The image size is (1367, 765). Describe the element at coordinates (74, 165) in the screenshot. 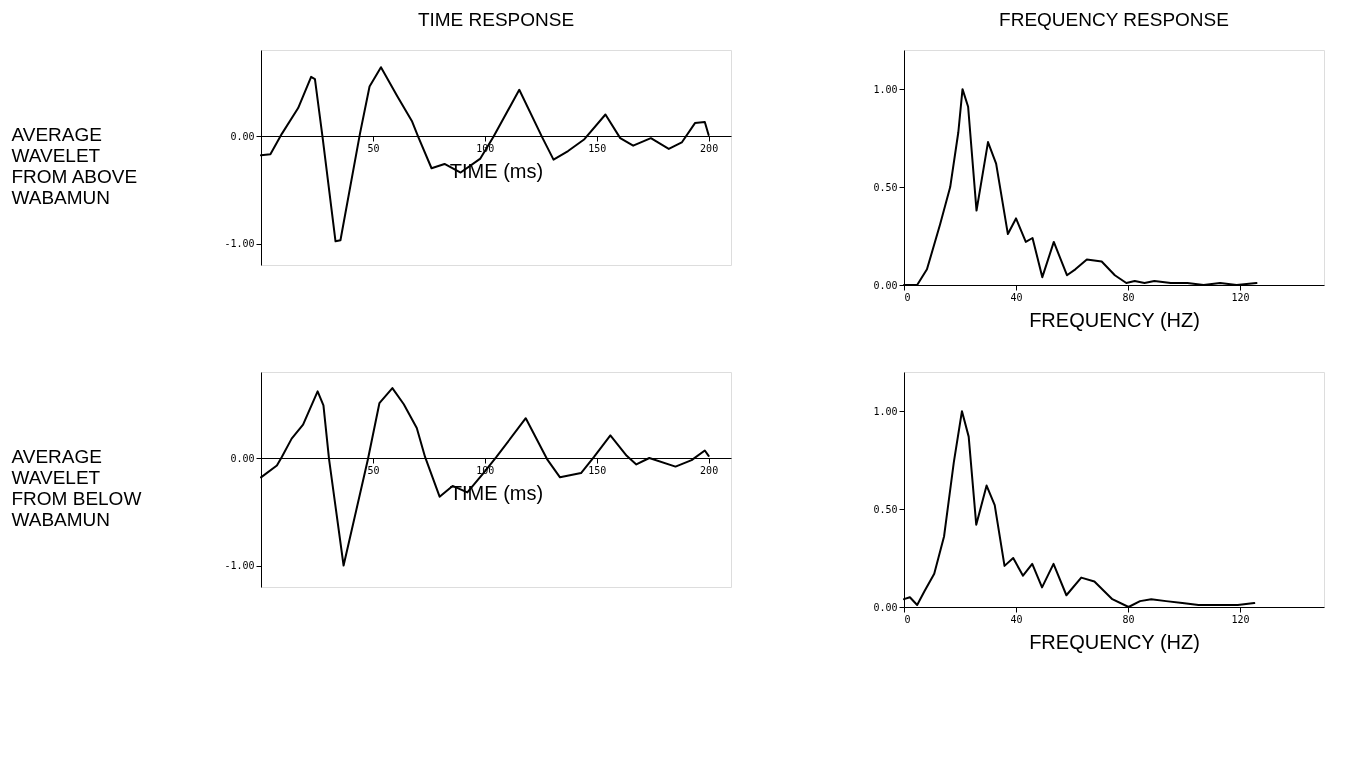

I see `y-axis-title: AVERAGE WAVELET FROM ABOVE WABAMUN` at that location.